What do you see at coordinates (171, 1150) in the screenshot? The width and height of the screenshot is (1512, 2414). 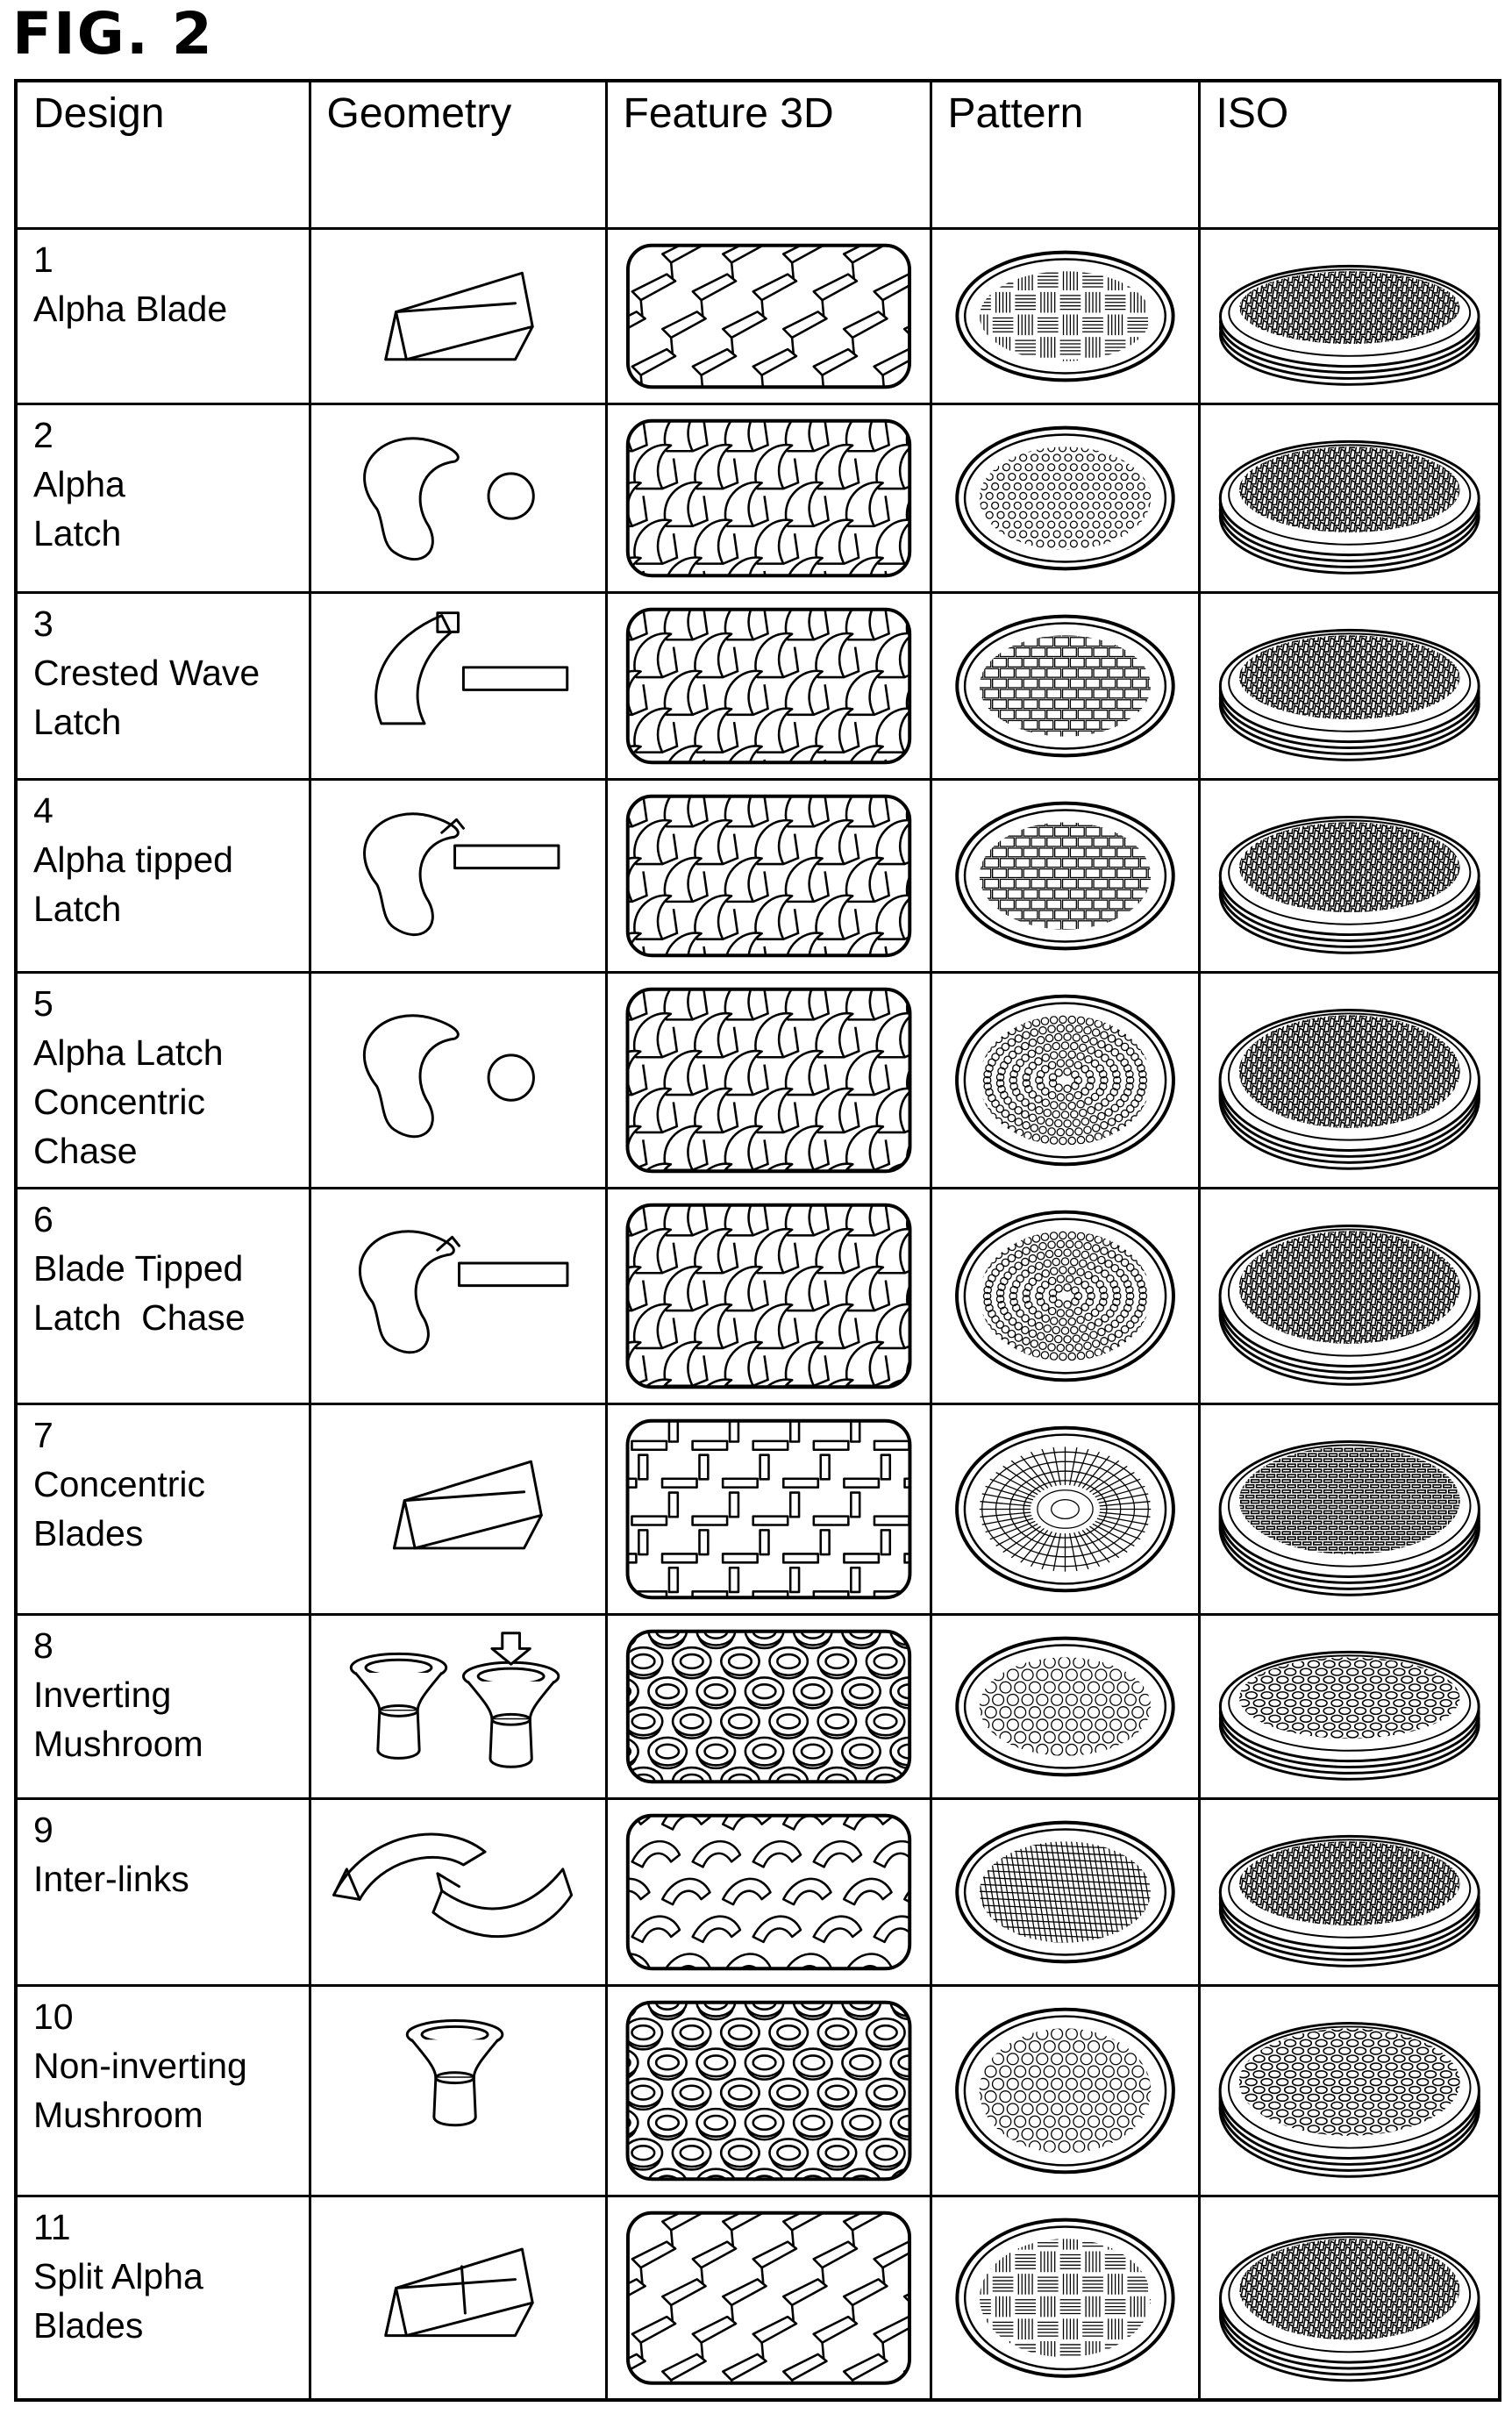 I see `design-name-line: Chase` at bounding box center [171, 1150].